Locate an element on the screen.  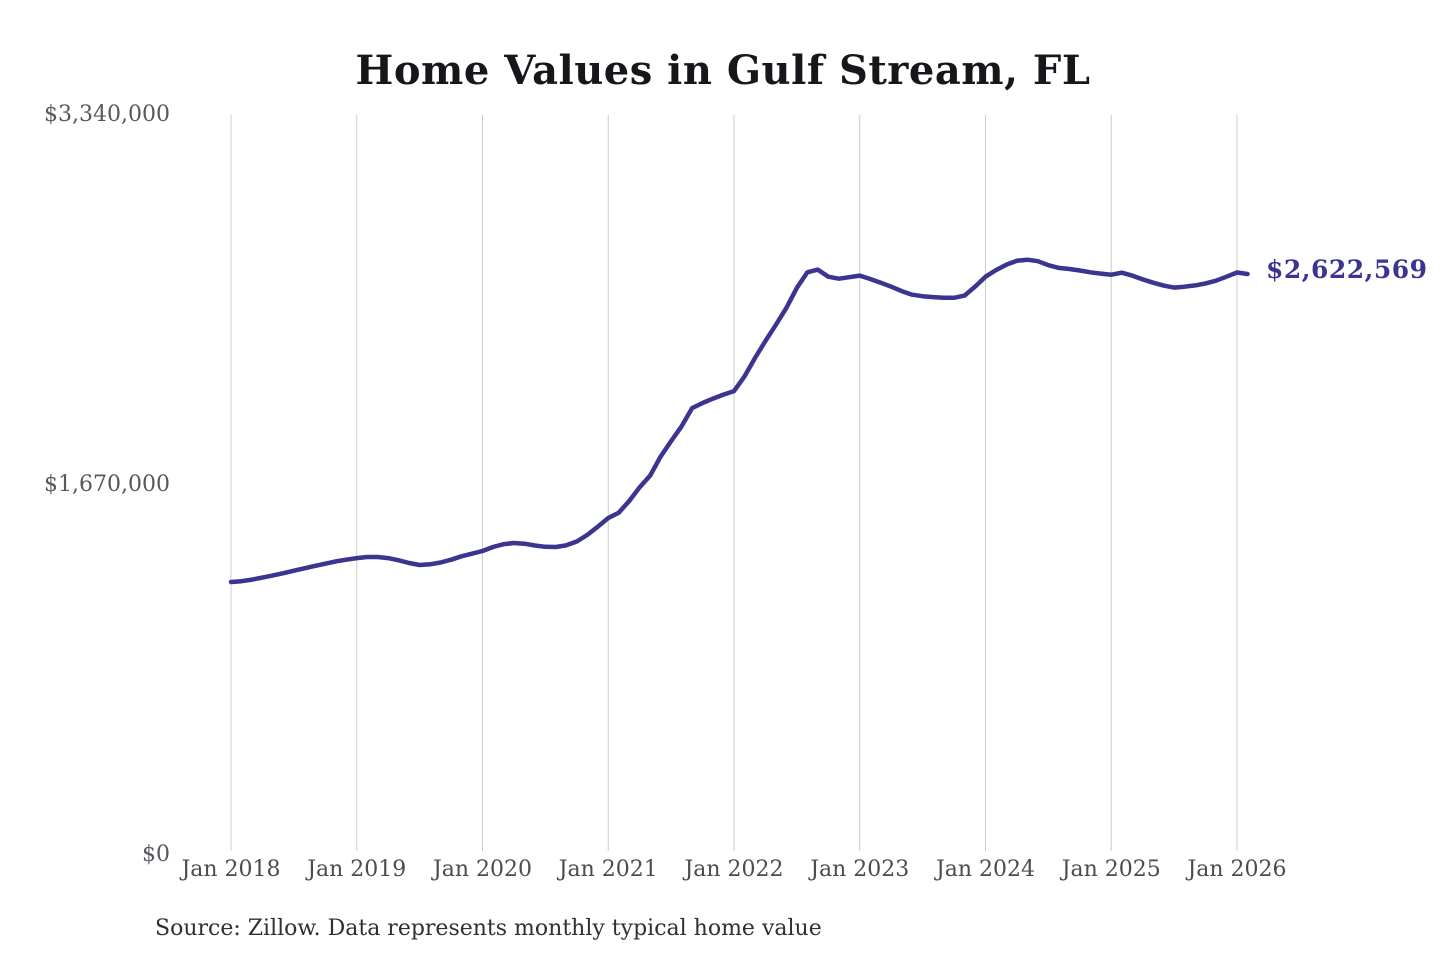
latest-value-label: $2,622,569 is located at coordinates (1347, 269).